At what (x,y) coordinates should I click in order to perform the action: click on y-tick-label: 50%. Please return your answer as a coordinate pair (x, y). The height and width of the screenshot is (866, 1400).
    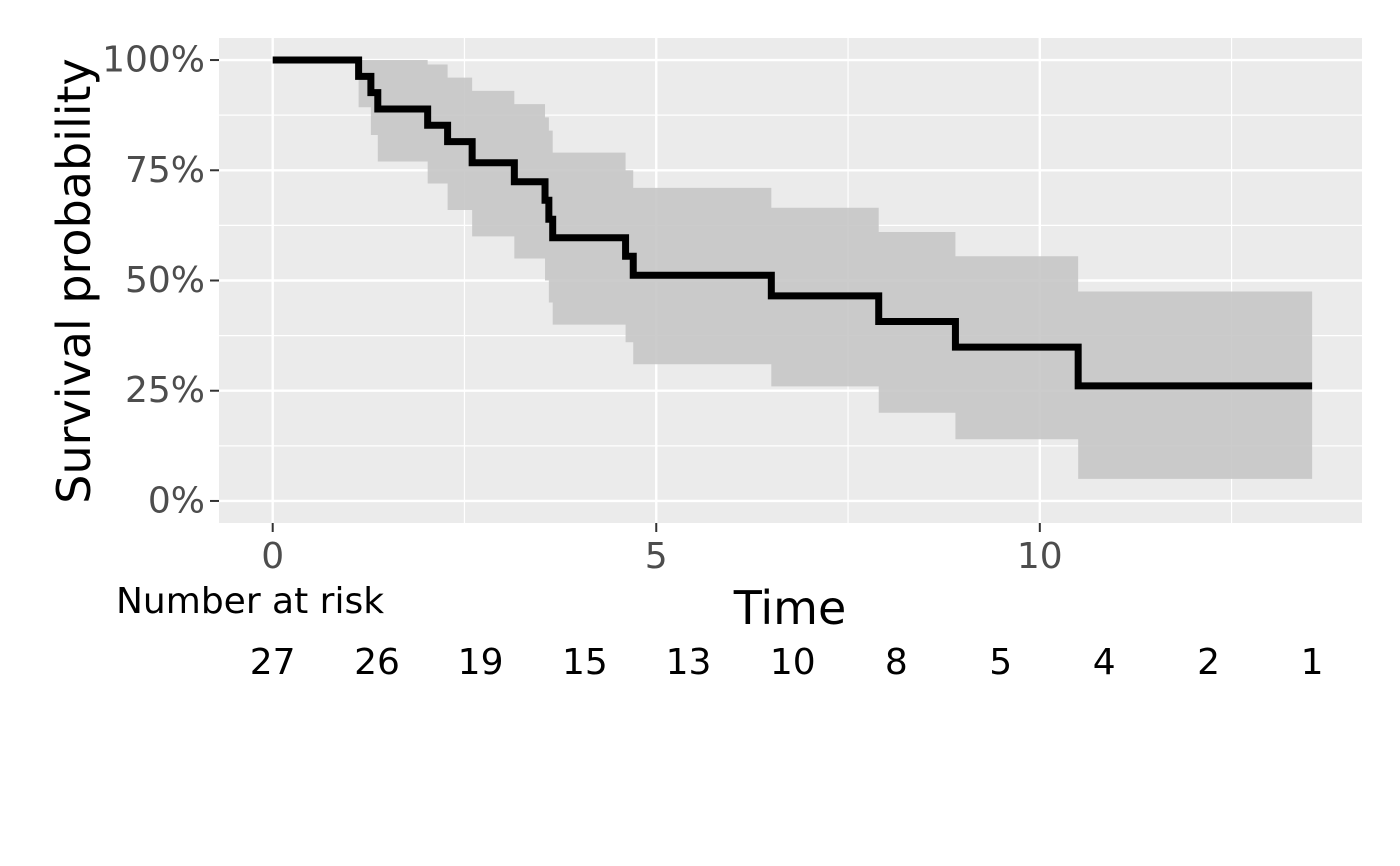
    Looking at the image, I should click on (165, 280).